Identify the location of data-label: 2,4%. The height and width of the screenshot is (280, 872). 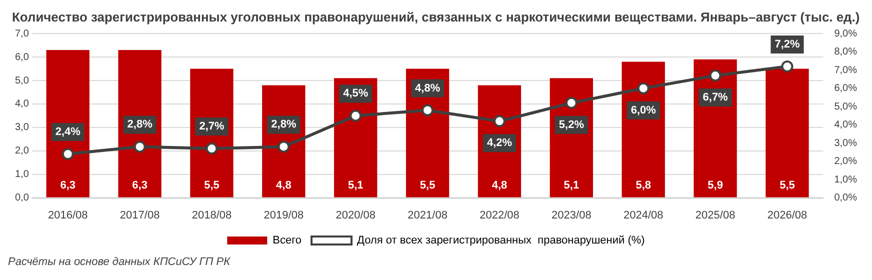
(68, 132).